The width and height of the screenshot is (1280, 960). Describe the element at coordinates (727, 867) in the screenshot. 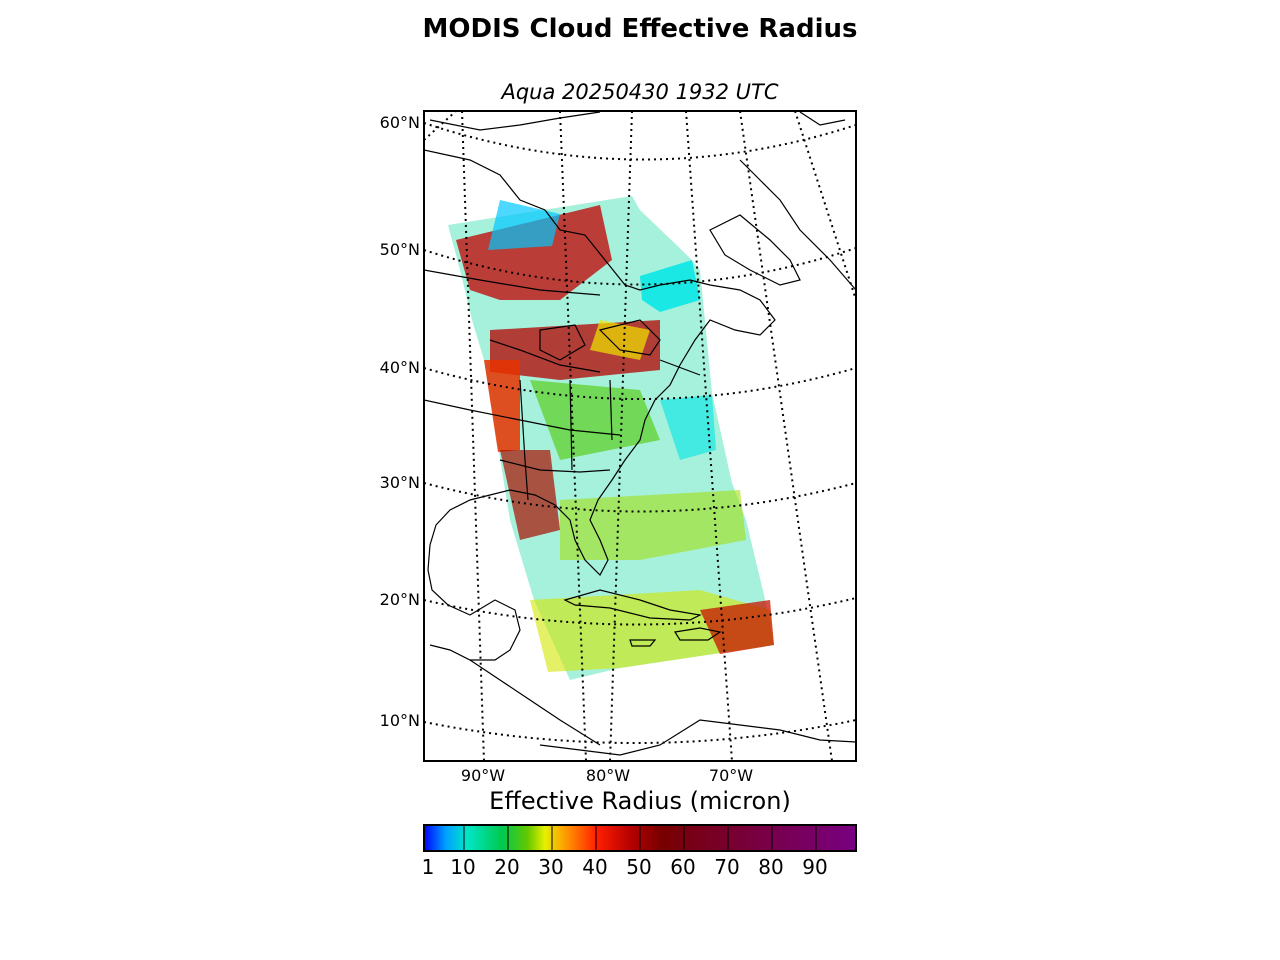

I see `colorbar-tick: 70` at that location.